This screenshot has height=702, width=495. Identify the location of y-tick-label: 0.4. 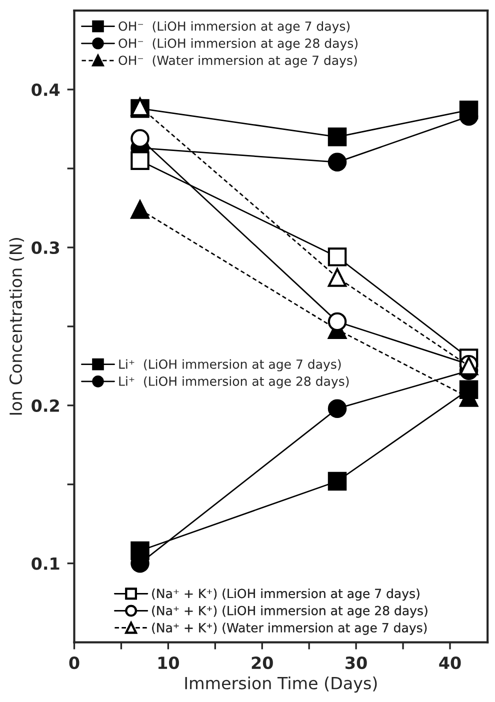
(46, 89).